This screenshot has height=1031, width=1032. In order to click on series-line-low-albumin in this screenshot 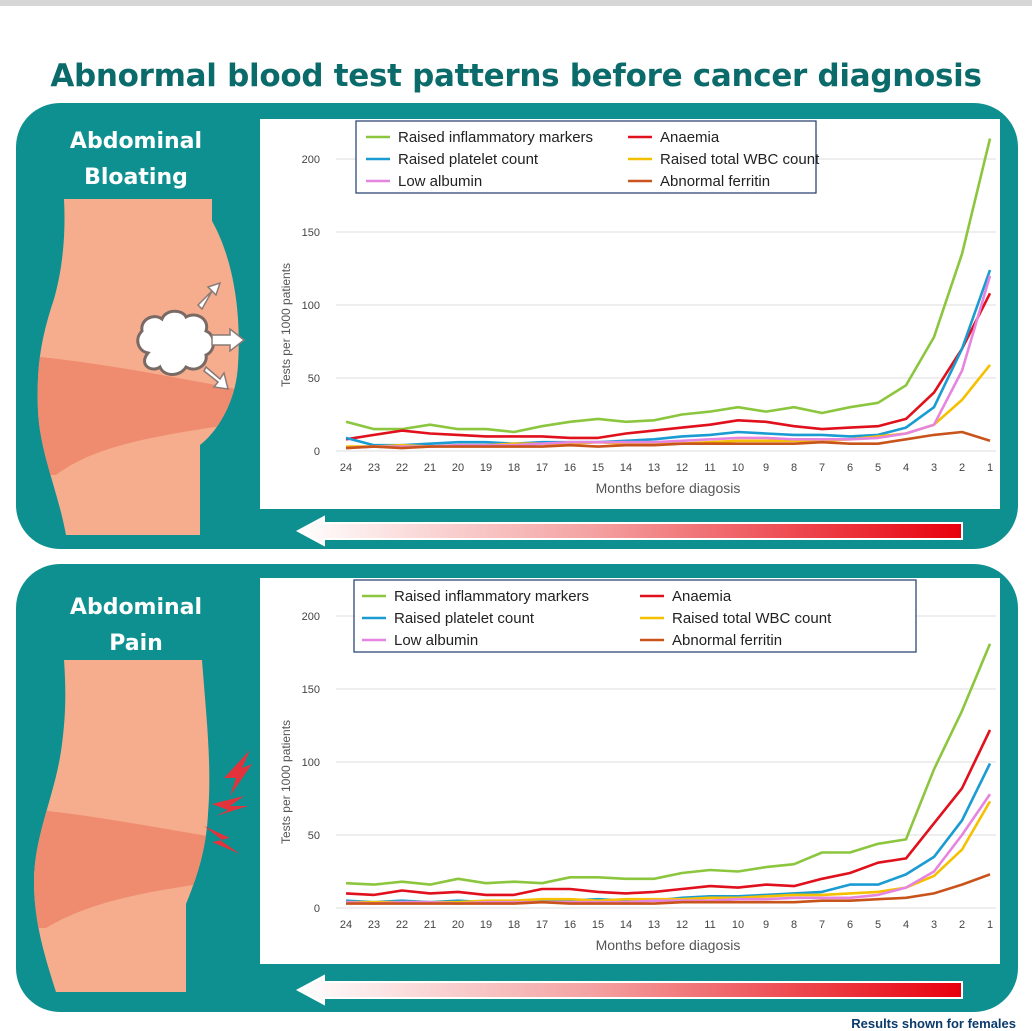, I will do `click(668, 849)`.